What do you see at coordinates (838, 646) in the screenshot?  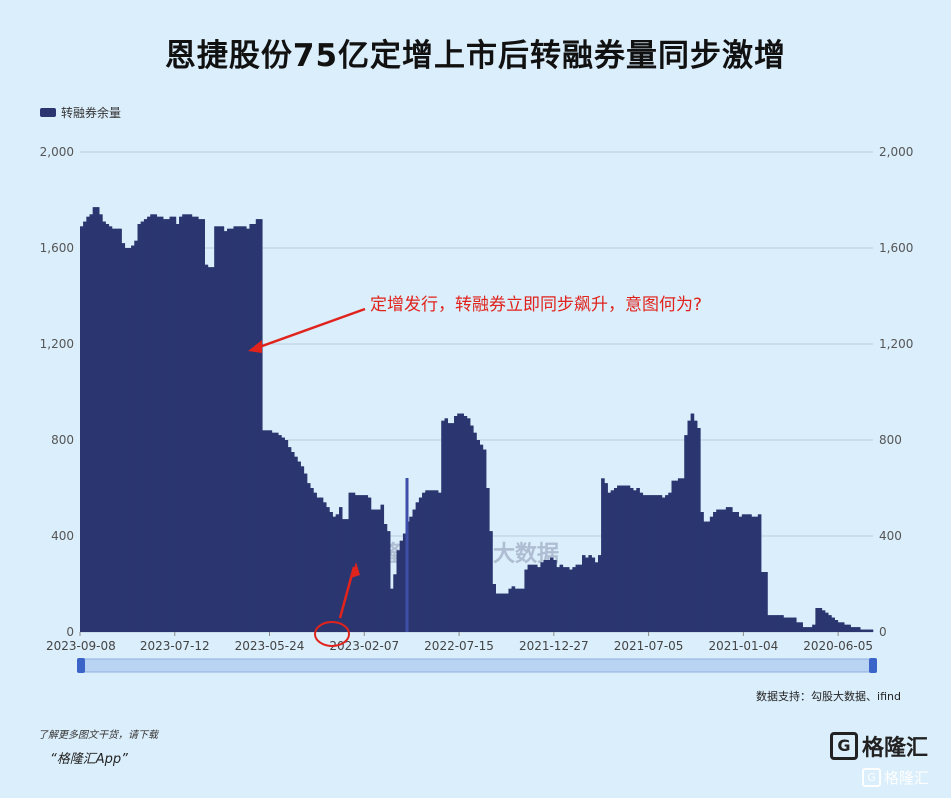 I see `x-tick-label: 2020-06-05` at bounding box center [838, 646].